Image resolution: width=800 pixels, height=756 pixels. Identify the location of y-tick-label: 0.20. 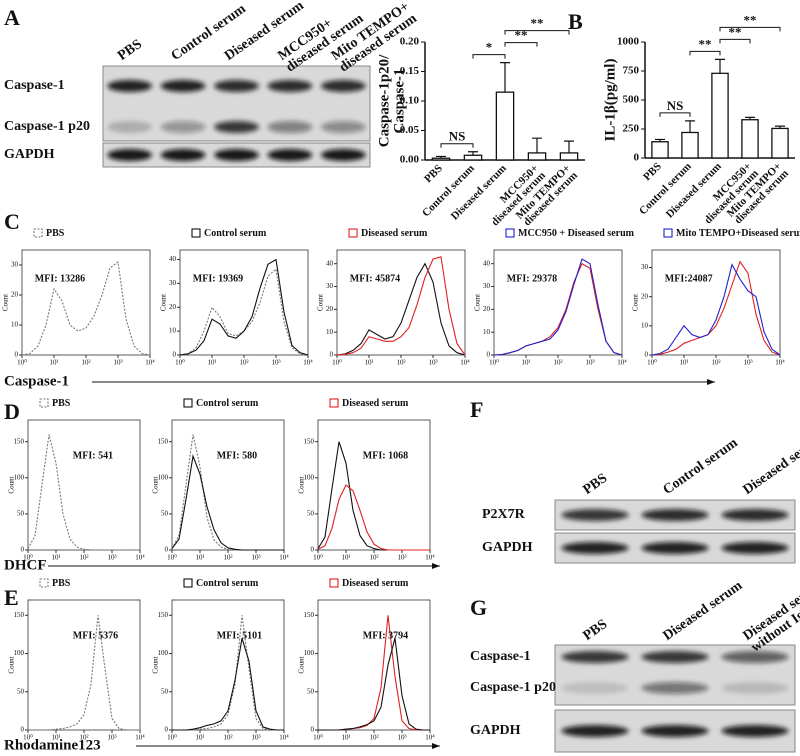
(410, 42).